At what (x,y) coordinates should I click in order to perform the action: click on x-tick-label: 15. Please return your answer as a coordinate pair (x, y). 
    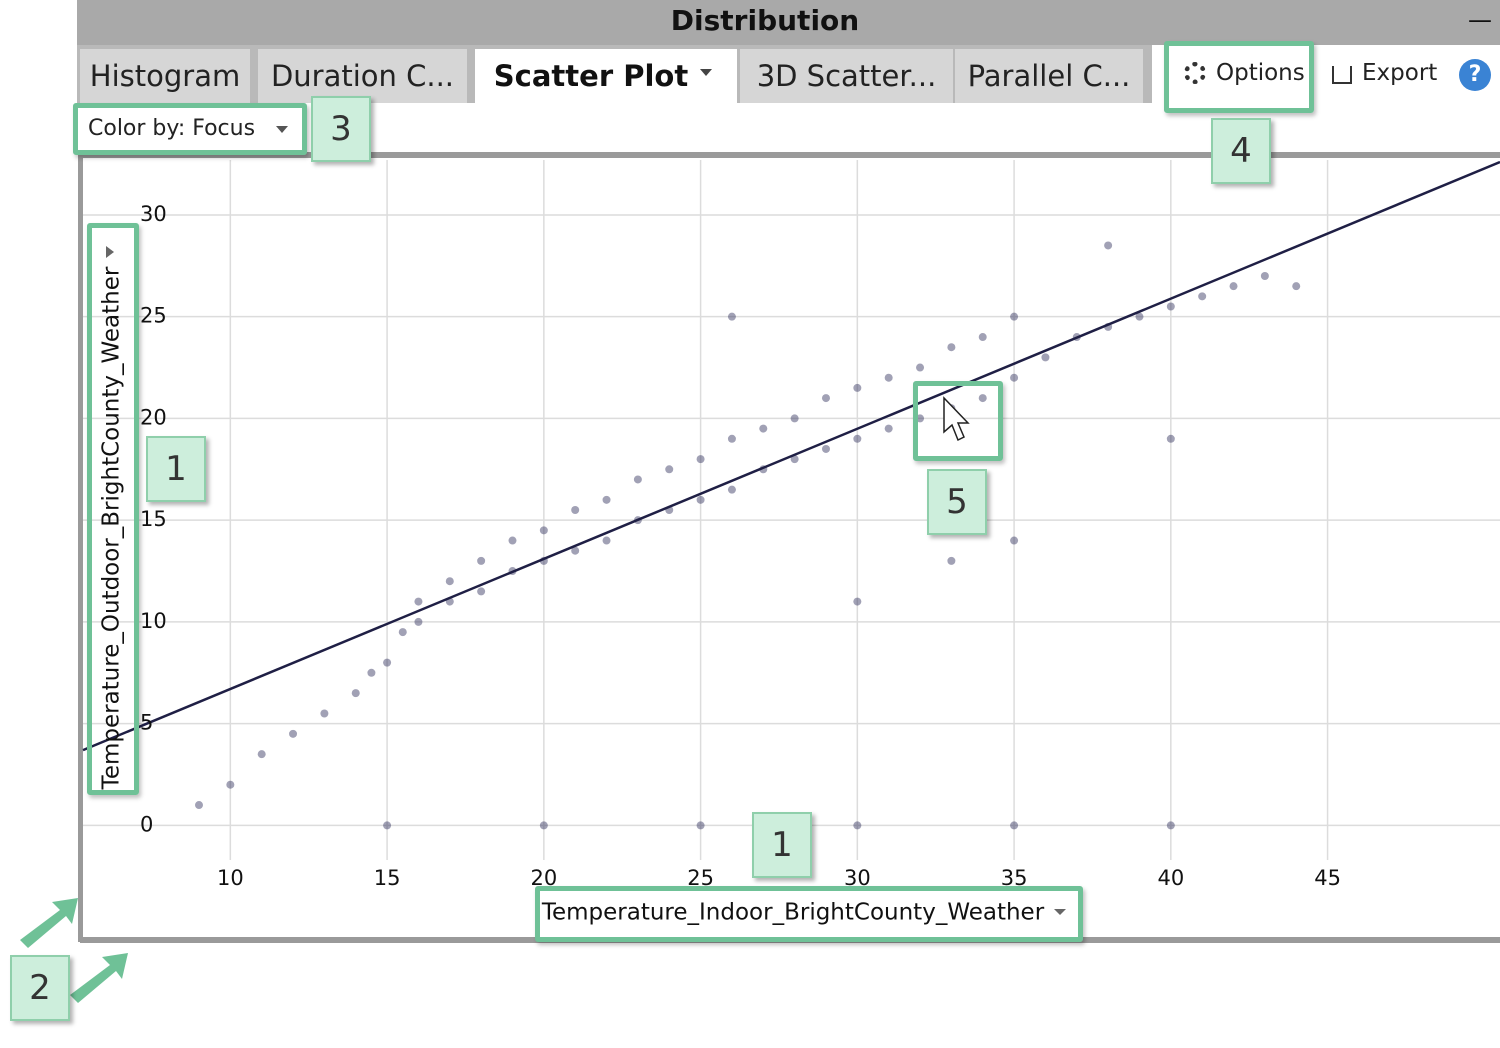
    Looking at the image, I should click on (387, 878).